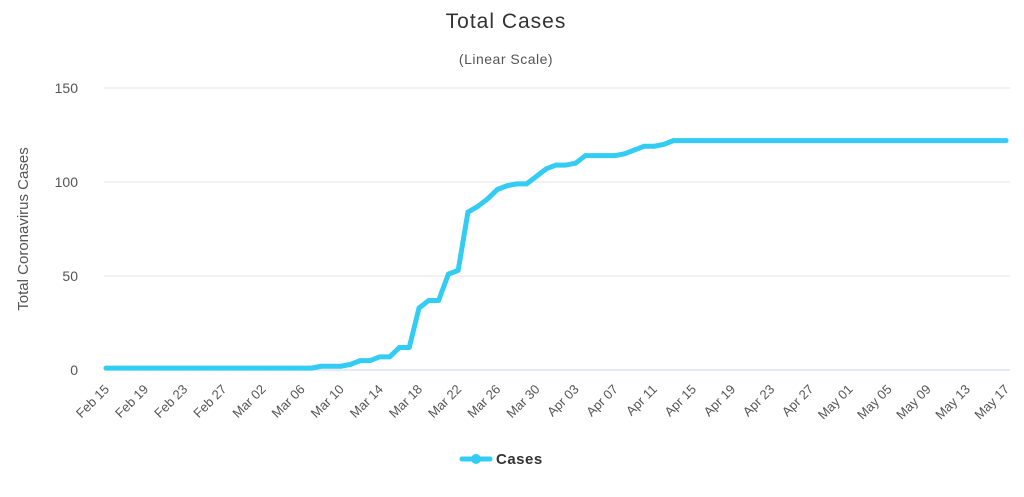  Describe the element at coordinates (67, 88) in the screenshot. I see `y-tick-label: 150` at that location.